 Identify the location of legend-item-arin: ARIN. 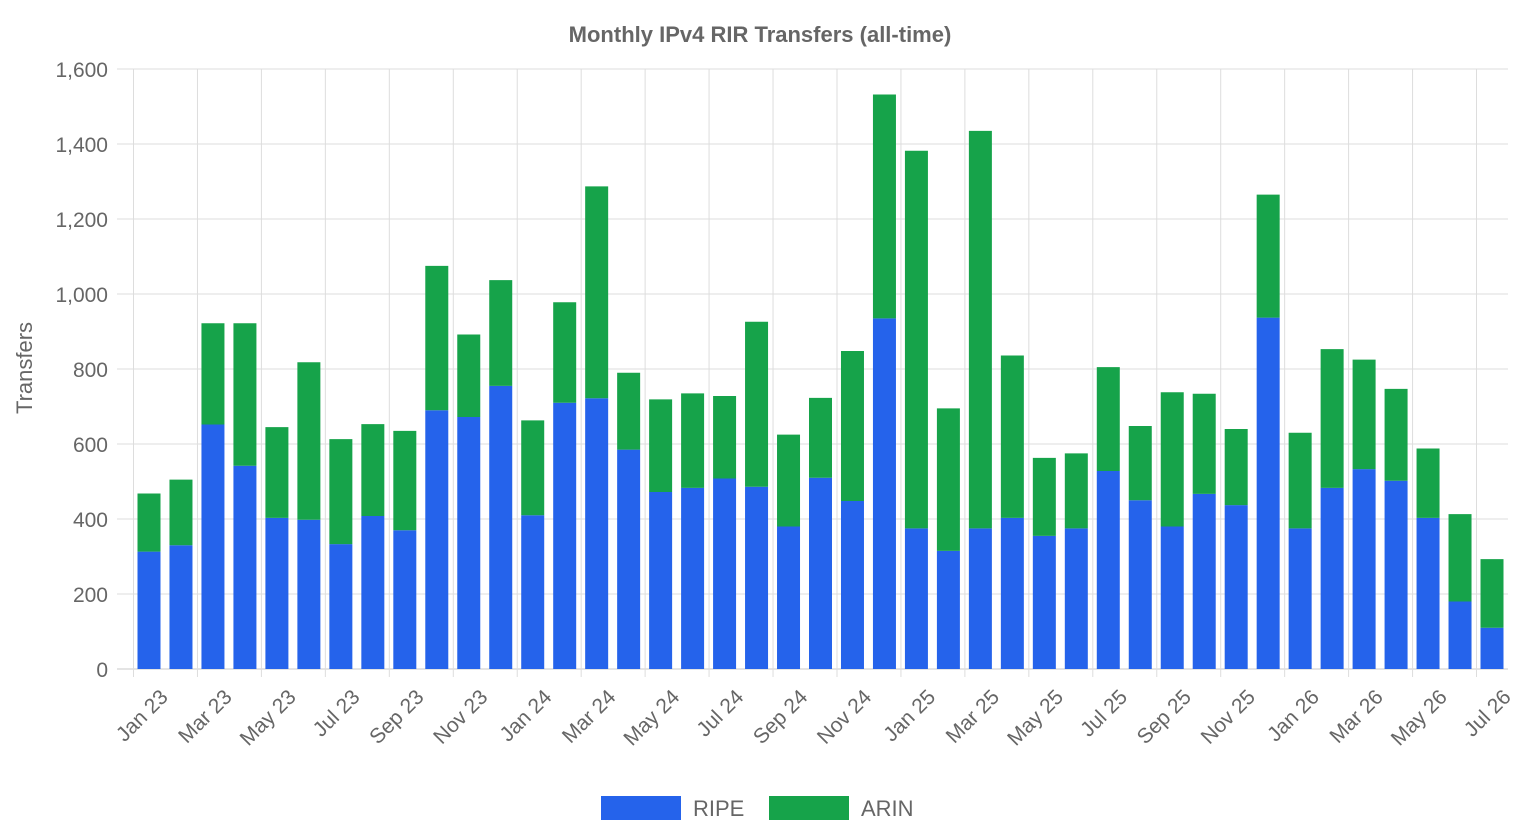
(841, 808).